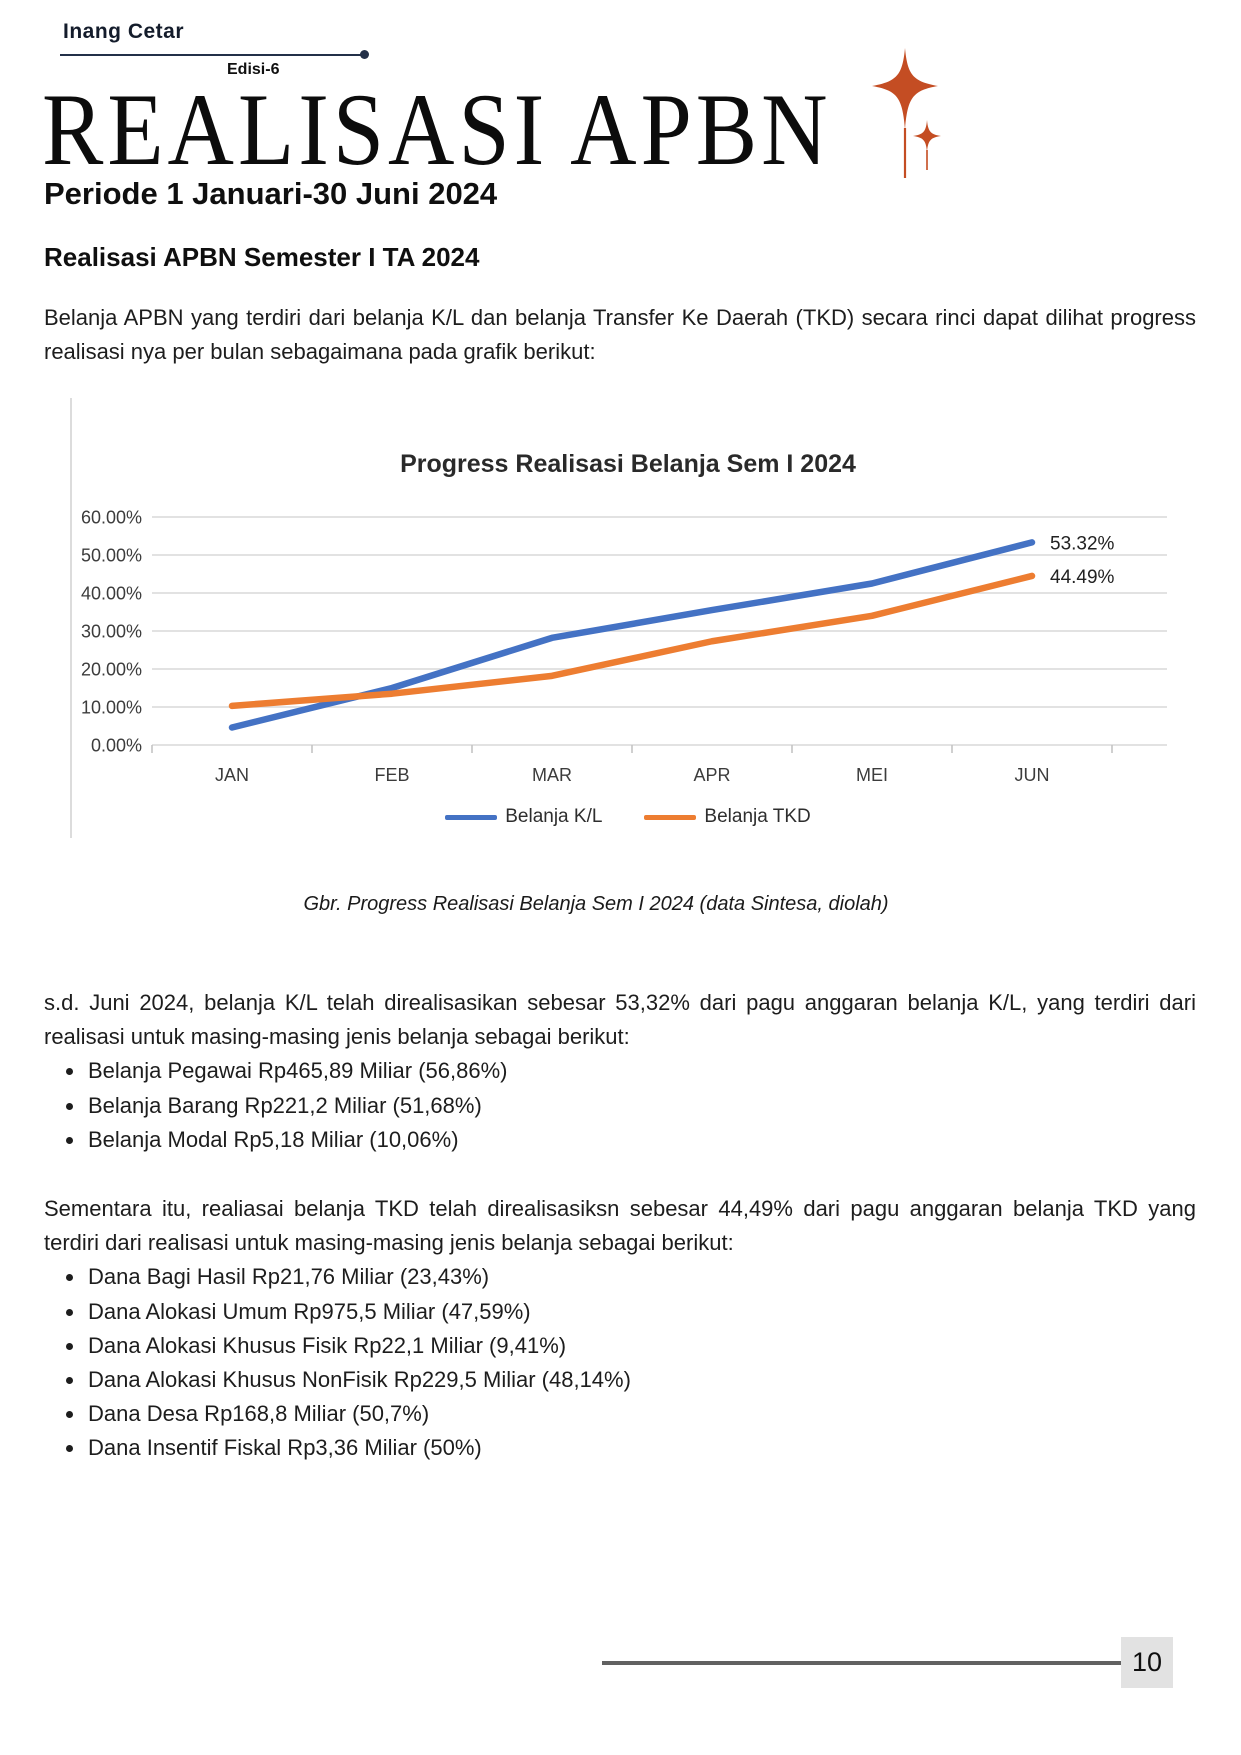 This screenshot has width=1241, height=1755. I want to click on legend-label: Belanja TKD, so click(757, 816).